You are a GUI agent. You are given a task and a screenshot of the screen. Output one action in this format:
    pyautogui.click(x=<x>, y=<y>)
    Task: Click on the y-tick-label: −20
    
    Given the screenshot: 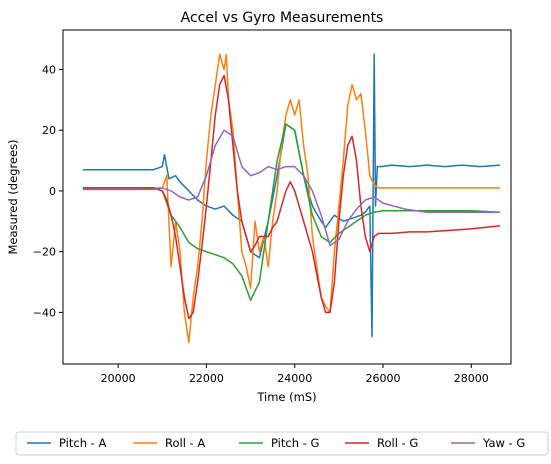 What is the action you would take?
    pyautogui.click(x=44, y=252)
    